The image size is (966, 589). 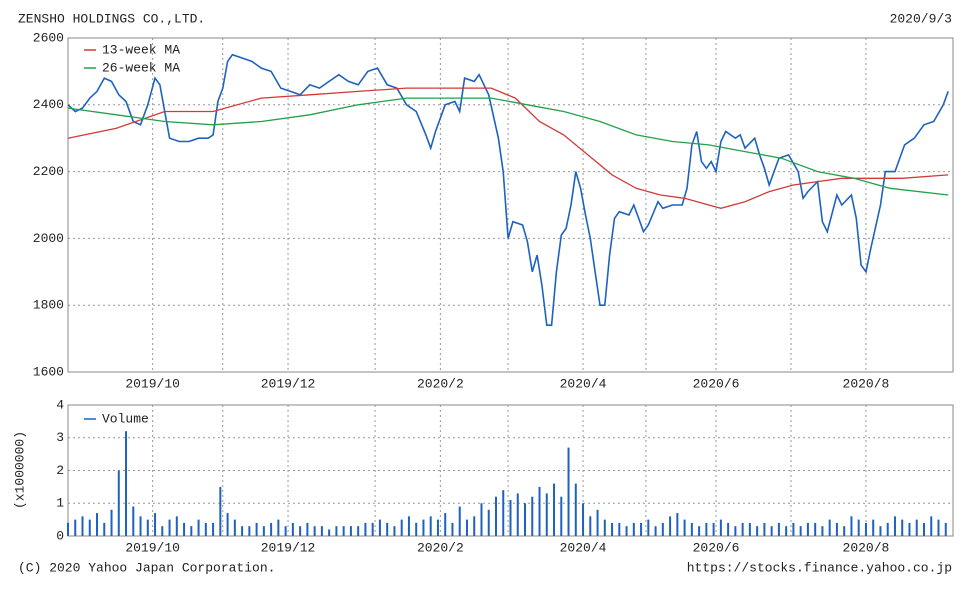 I want to click on y-tick-label: 2000, so click(x=48, y=238).